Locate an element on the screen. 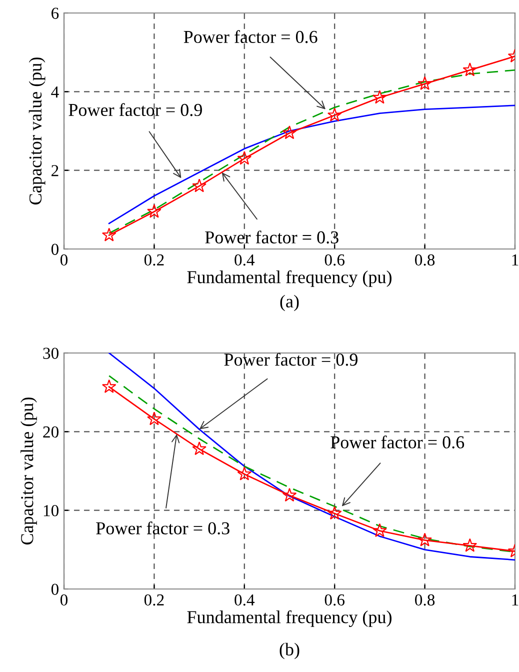  y-tick-label: 20 is located at coordinates (51, 432).